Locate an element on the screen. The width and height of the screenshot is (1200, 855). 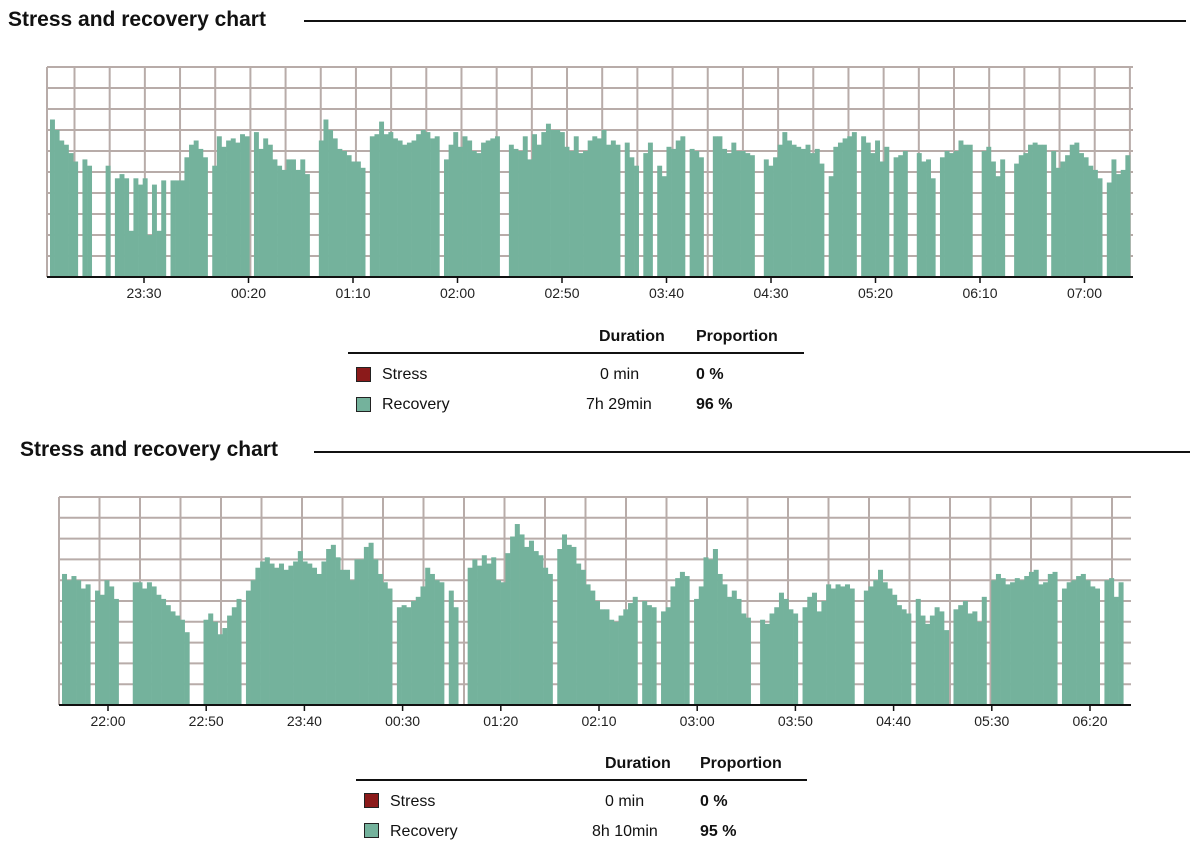
x-tick-label: 03:00 is located at coordinates (697, 721).